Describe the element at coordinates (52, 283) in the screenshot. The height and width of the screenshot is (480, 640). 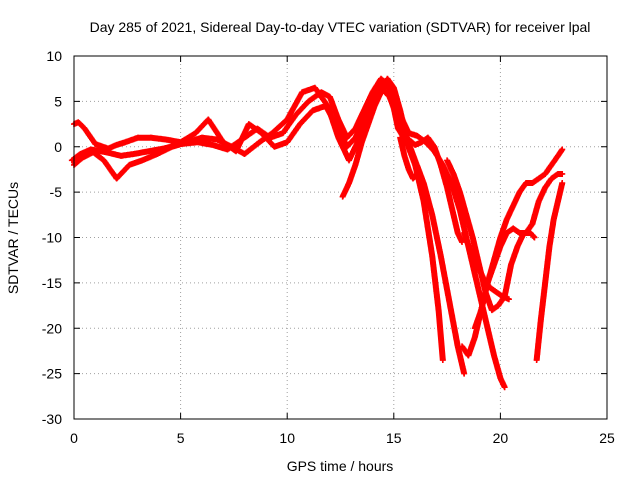
I see `y-tick-label: -15` at that location.